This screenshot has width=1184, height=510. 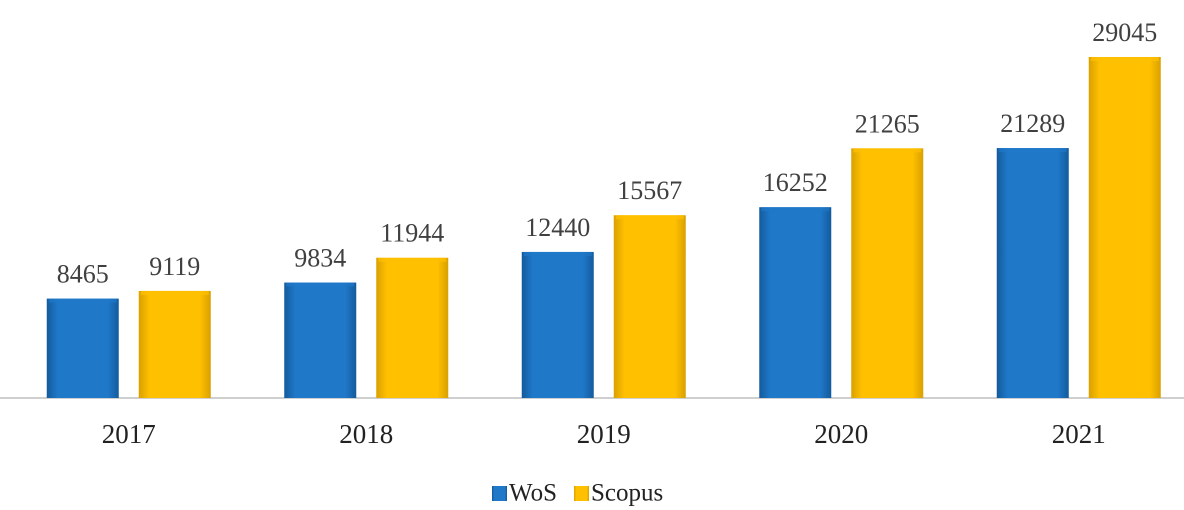 I want to click on data-label: 21289, so click(x=1032, y=123).